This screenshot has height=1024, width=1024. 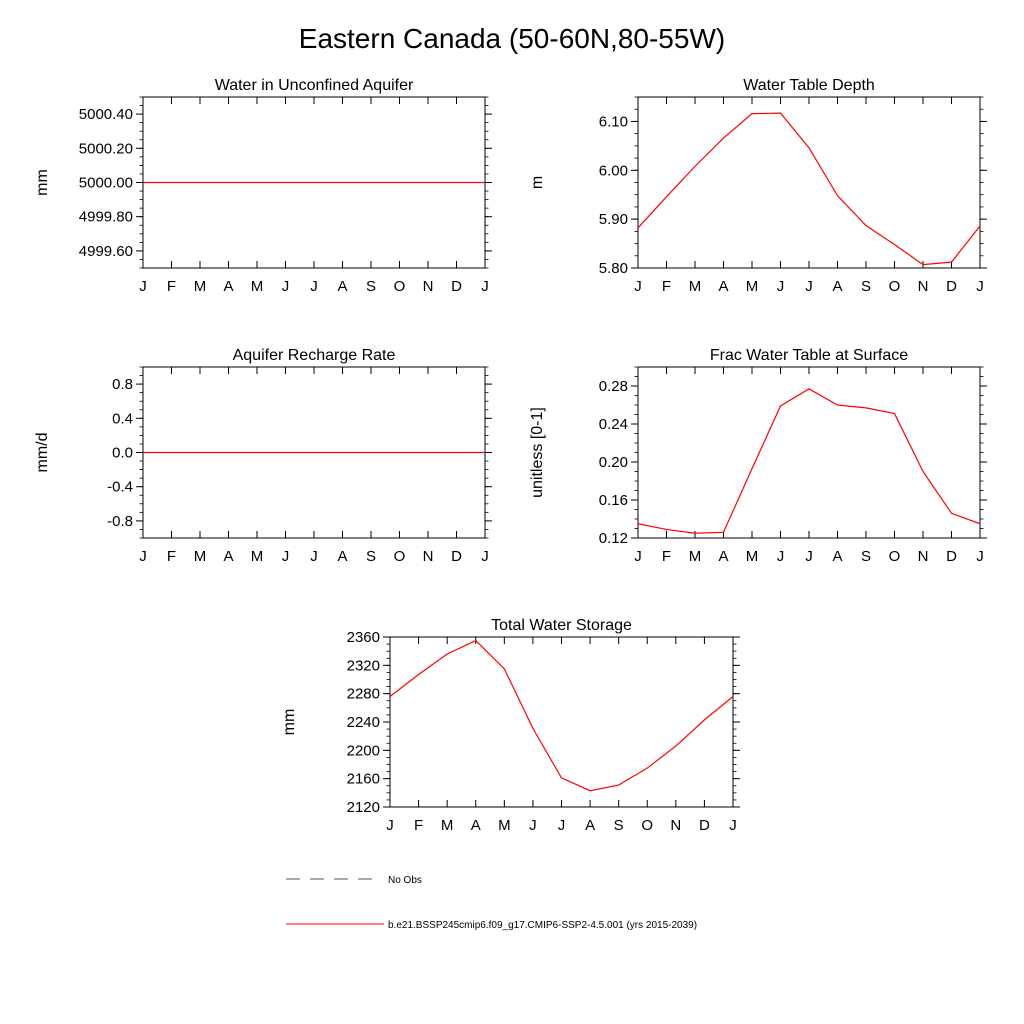 What do you see at coordinates (476, 825) in the screenshot?
I see `total-water-storage-xtick-label: A` at bounding box center [476, 825].